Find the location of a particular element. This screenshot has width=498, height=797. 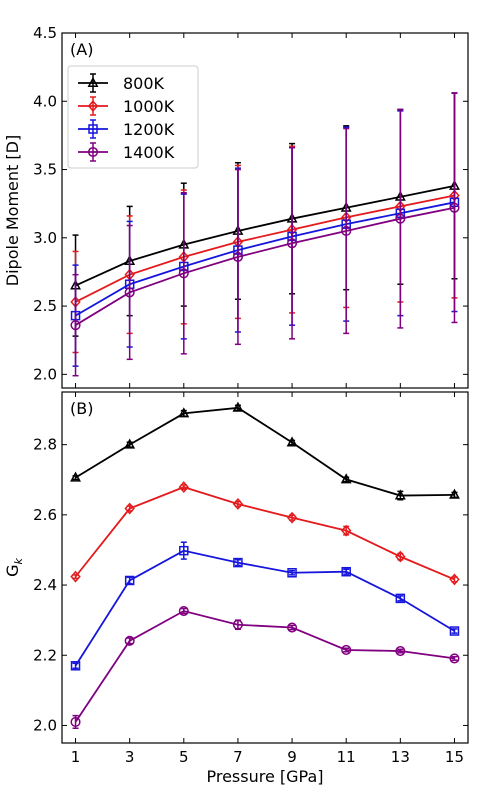

legend: 800K 1000K 1200K 1400K is located at coordinates (133, 117).